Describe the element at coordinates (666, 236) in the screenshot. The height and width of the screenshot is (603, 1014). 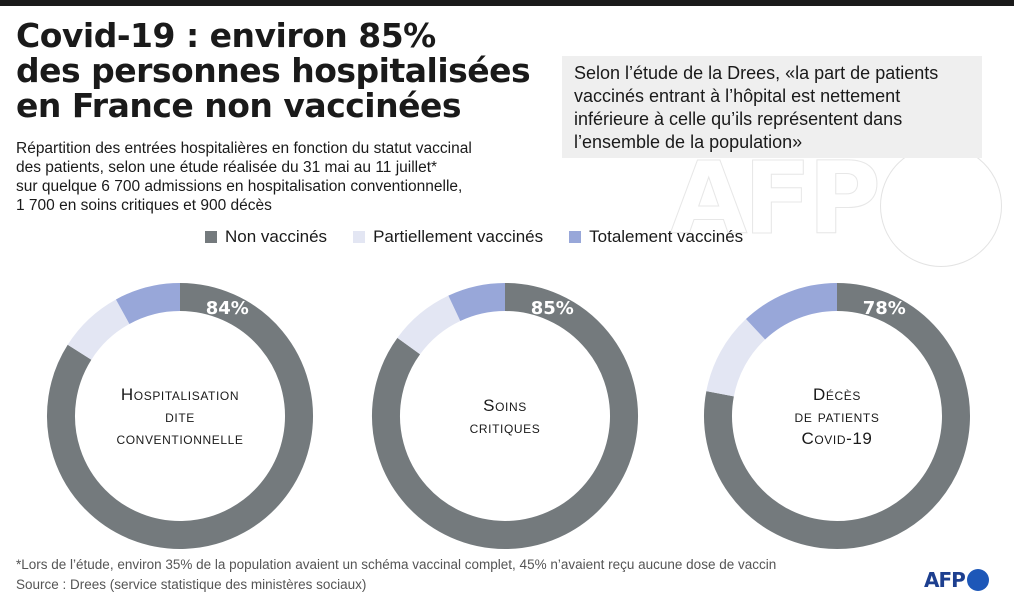
I see `legend-label: Totalement vaccinés` at that location.